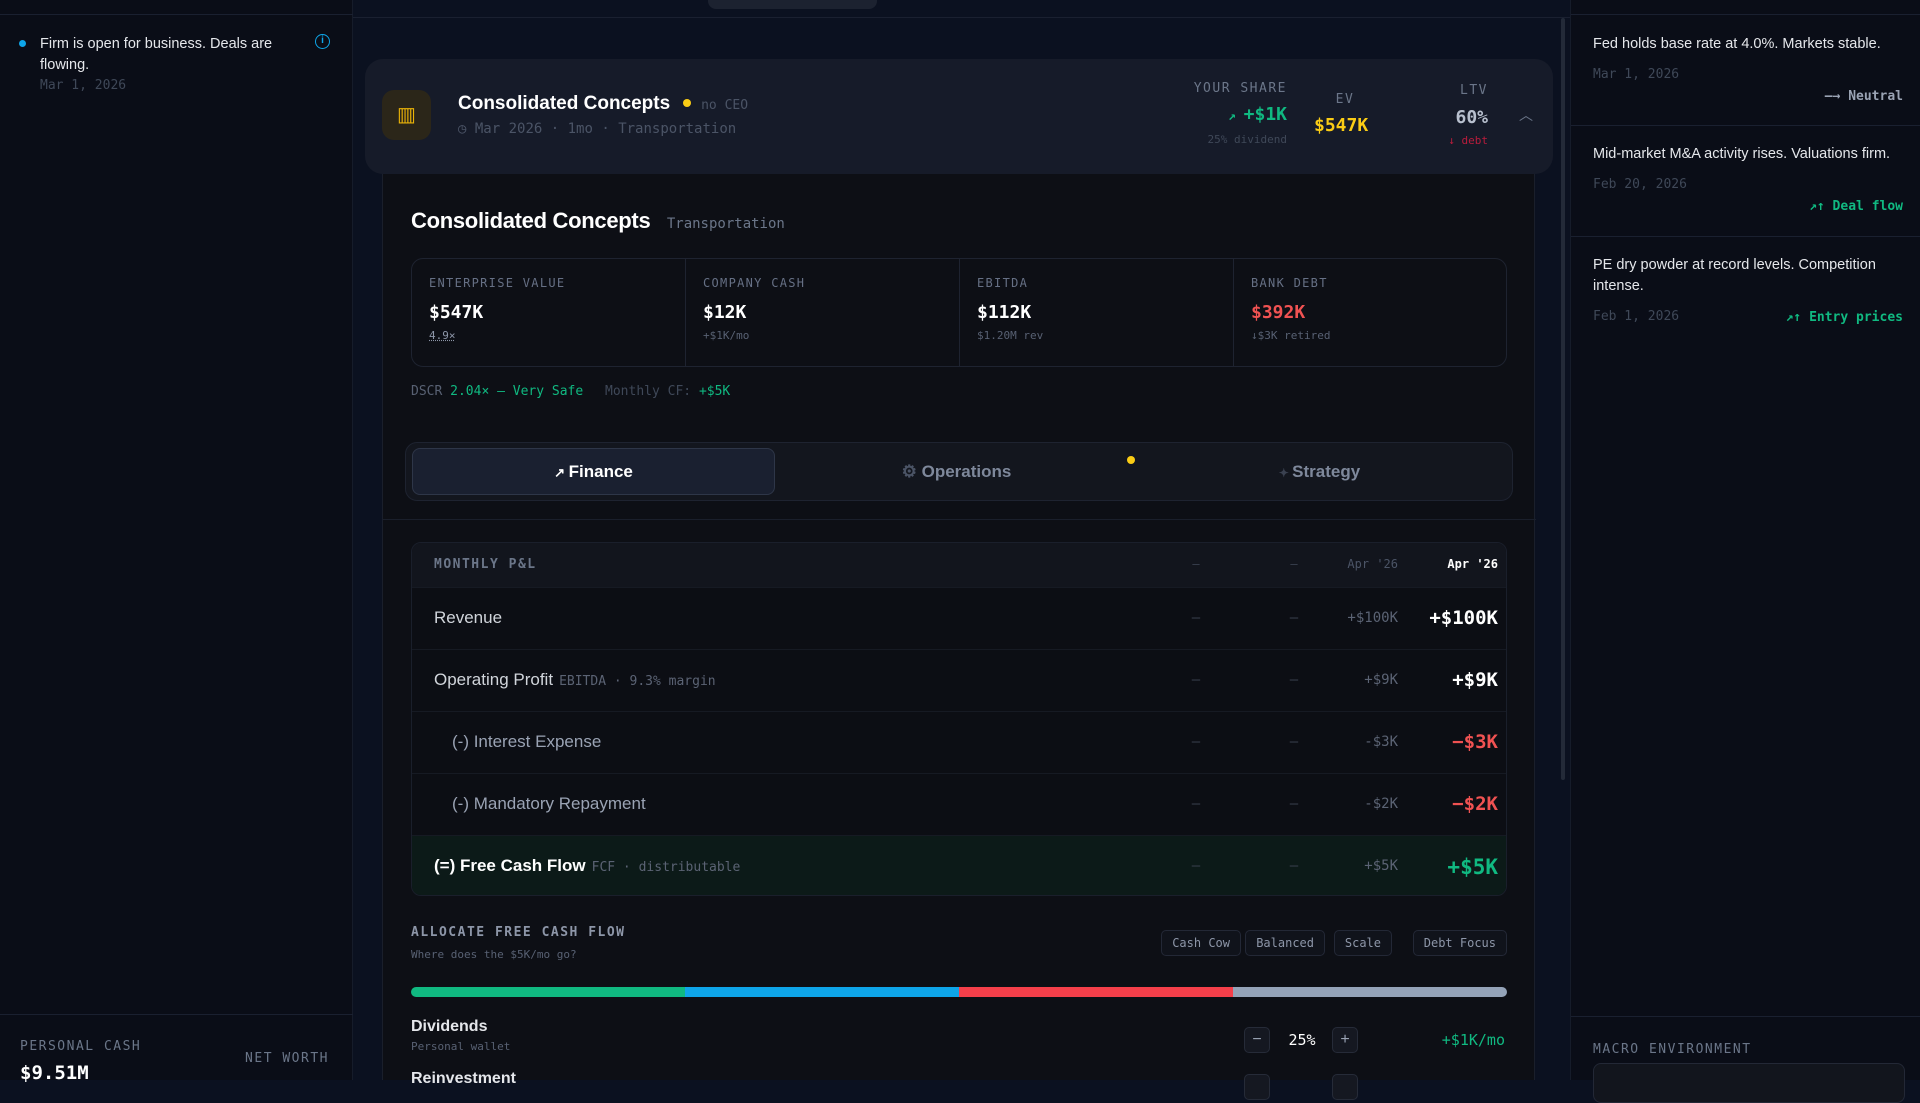 The image size is (1920, 1103). What do you see at coordinates (600, 471) in the screenshot?
I see `tab-label: Finance` at bounding box center [600, 471].